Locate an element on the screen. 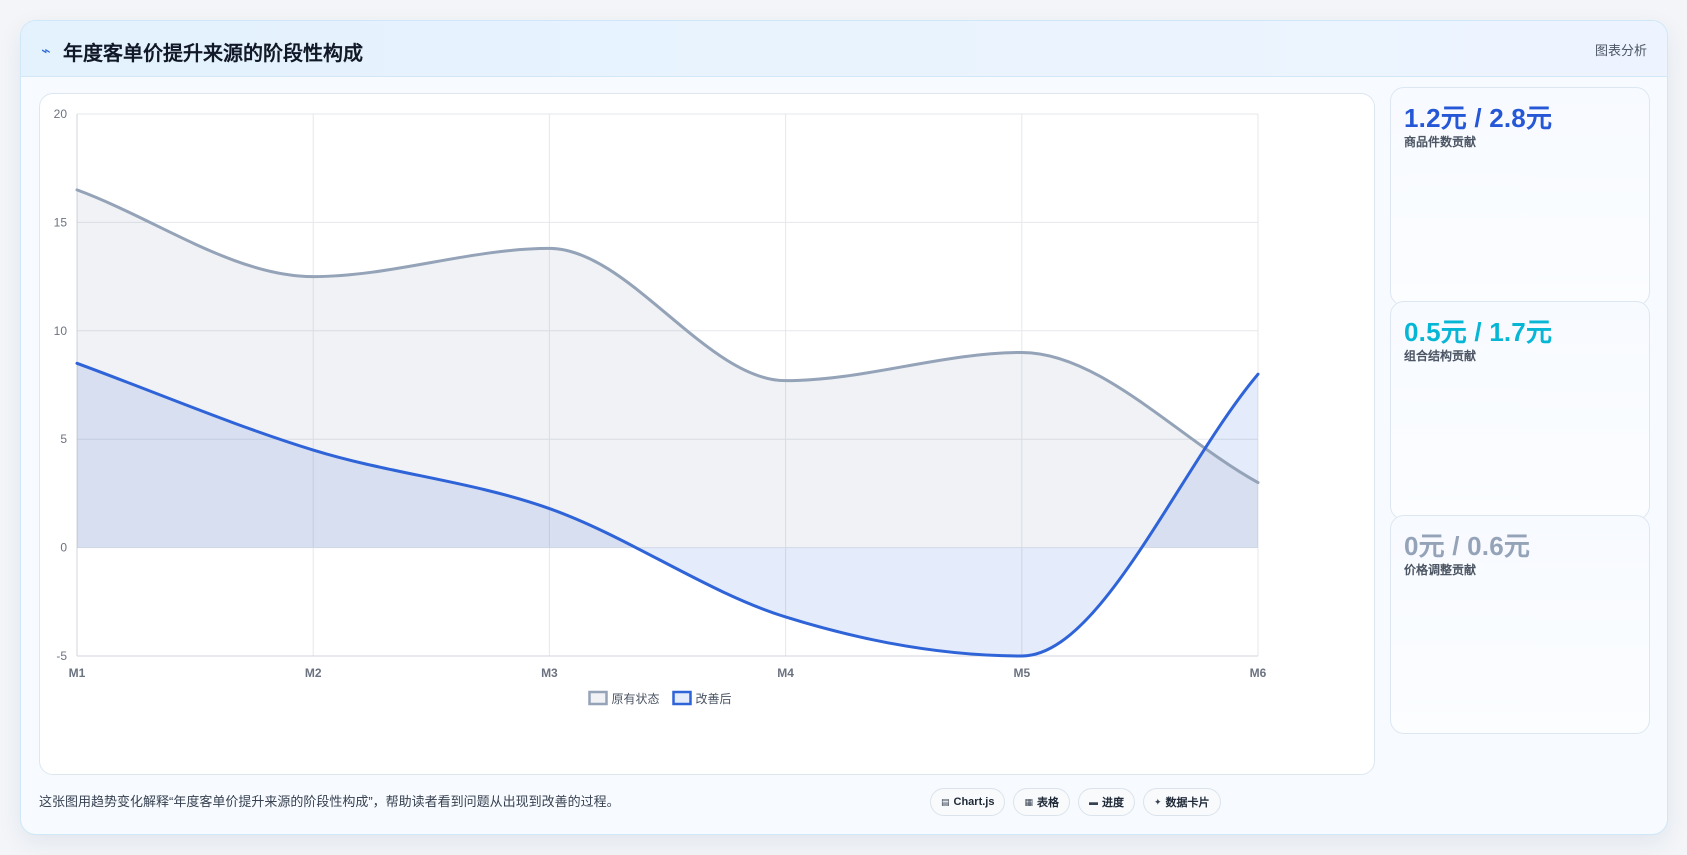 Image resolution: width=1687 pixels, height=855 pixels. kpi-label: 组合结构贡献 is located at coordinates (1440, 356).